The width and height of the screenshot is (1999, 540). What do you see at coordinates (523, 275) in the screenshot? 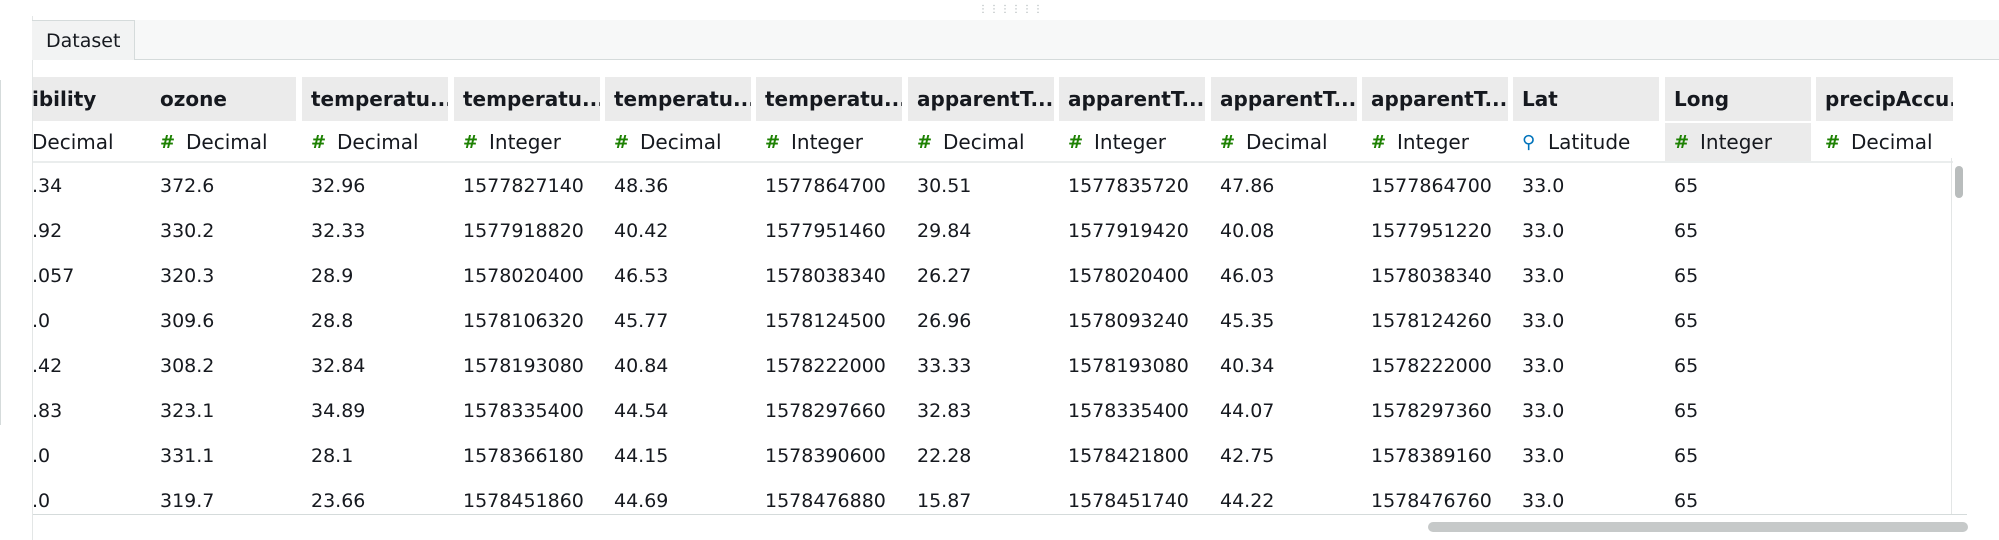
I see `table-cell: 1578020400` at bounding box center [523, 275].